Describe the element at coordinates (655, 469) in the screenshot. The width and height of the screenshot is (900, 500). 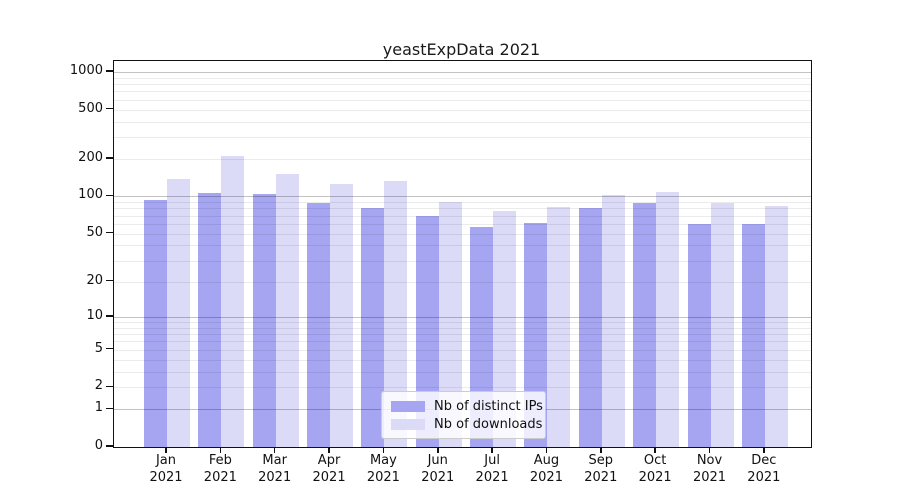
I see `x-tick-label: Oct 2021` at that location.